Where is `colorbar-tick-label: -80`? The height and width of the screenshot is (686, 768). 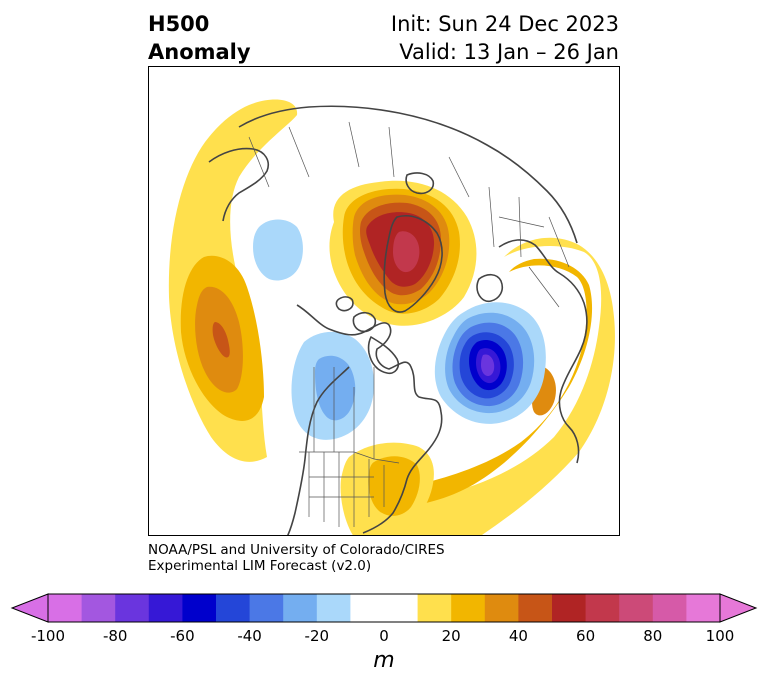 colorbar-tick-label: -80 is located at coordinates (115, 636).